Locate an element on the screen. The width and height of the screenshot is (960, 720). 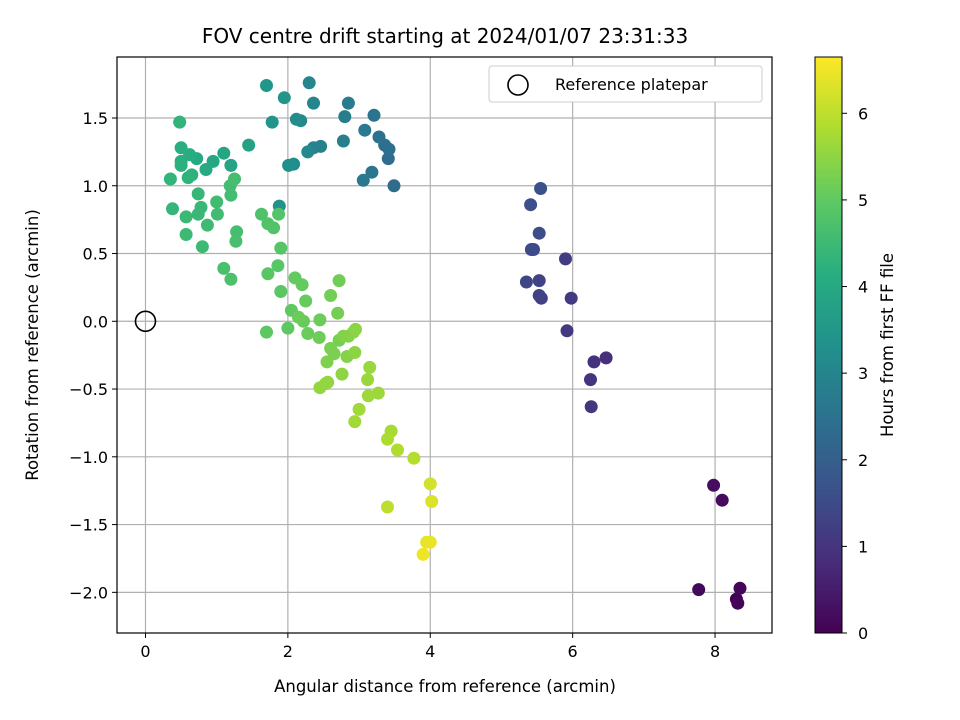
x-tick-label: 8 is located at coordinates (715, 651).